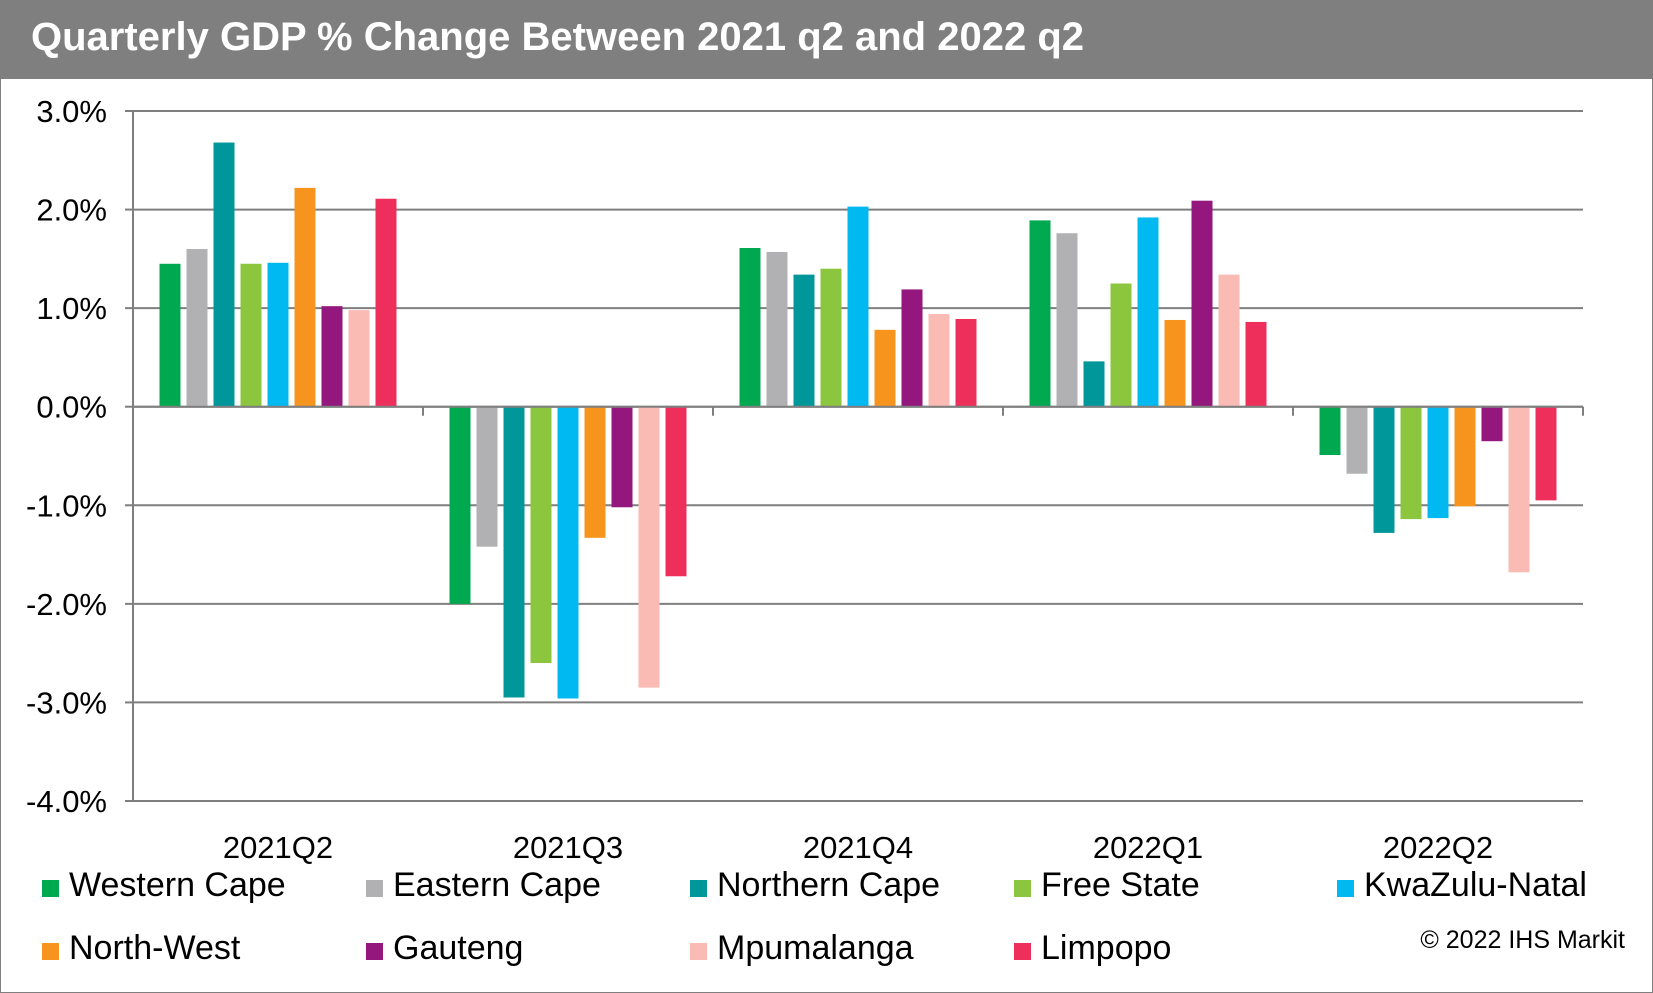 The height and width of the screenshot is (993, 1653). What do you see at coordinates (1465, 456) in the screenshot?
I see `bar-north-west-2022q2` at bounding box center [1465, 456].